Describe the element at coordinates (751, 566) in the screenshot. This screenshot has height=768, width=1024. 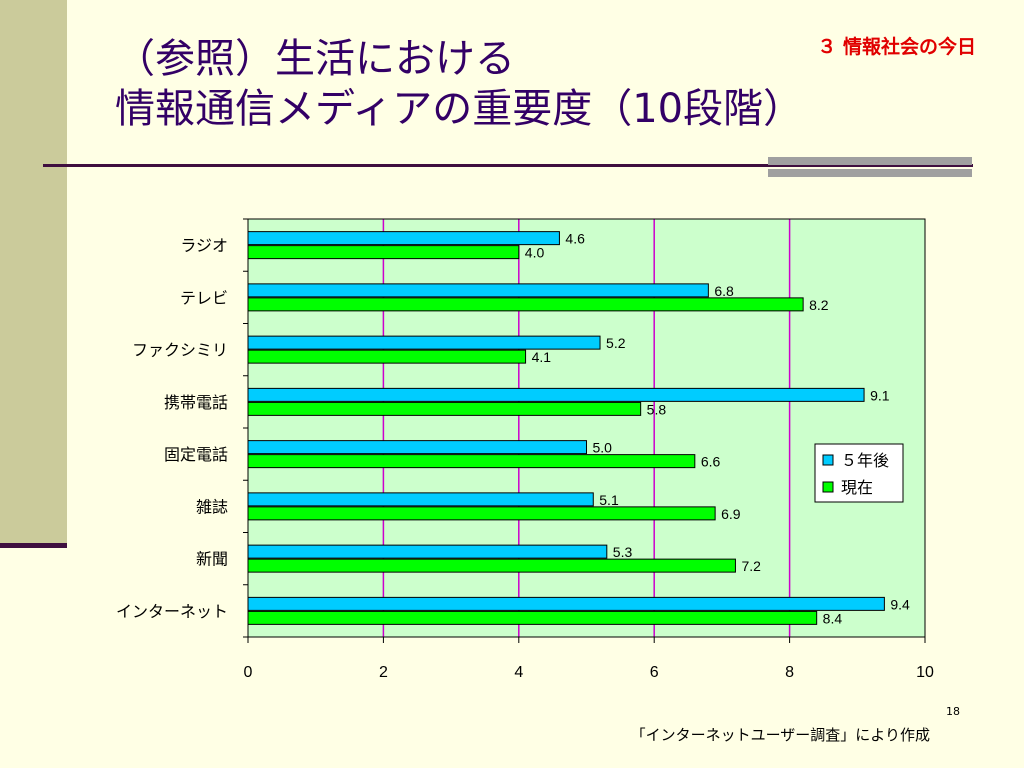
I see `bar-value-label: 7.2` at that location.